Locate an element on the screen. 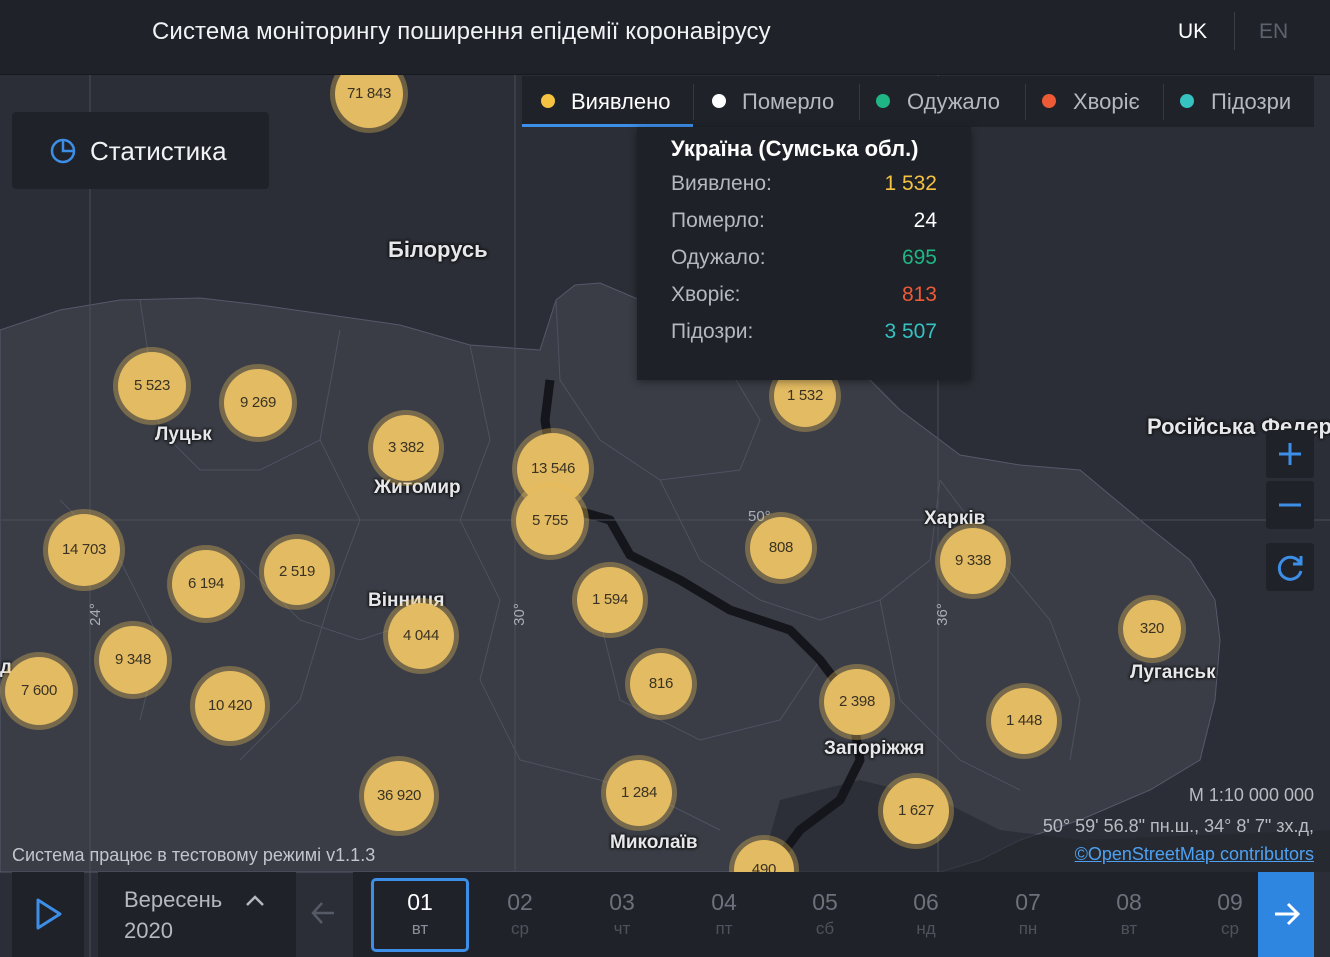  tab-deaths: Померло is located at coordinates (776, 101).